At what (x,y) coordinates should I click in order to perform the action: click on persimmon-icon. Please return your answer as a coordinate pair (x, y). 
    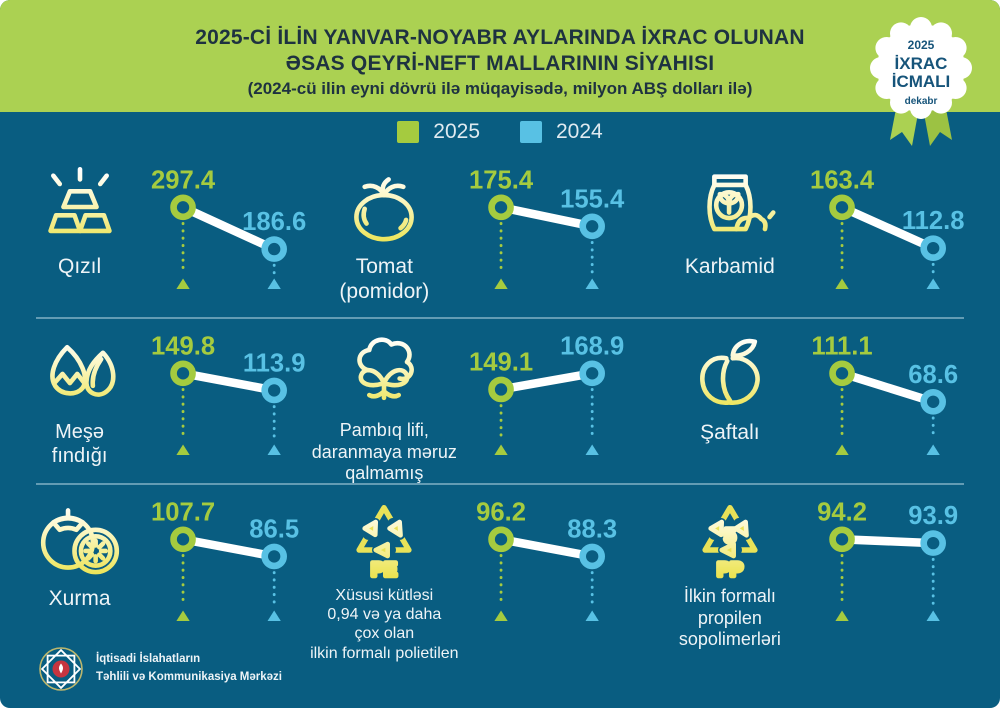
    Looking at the image, I should click on (79, 541).